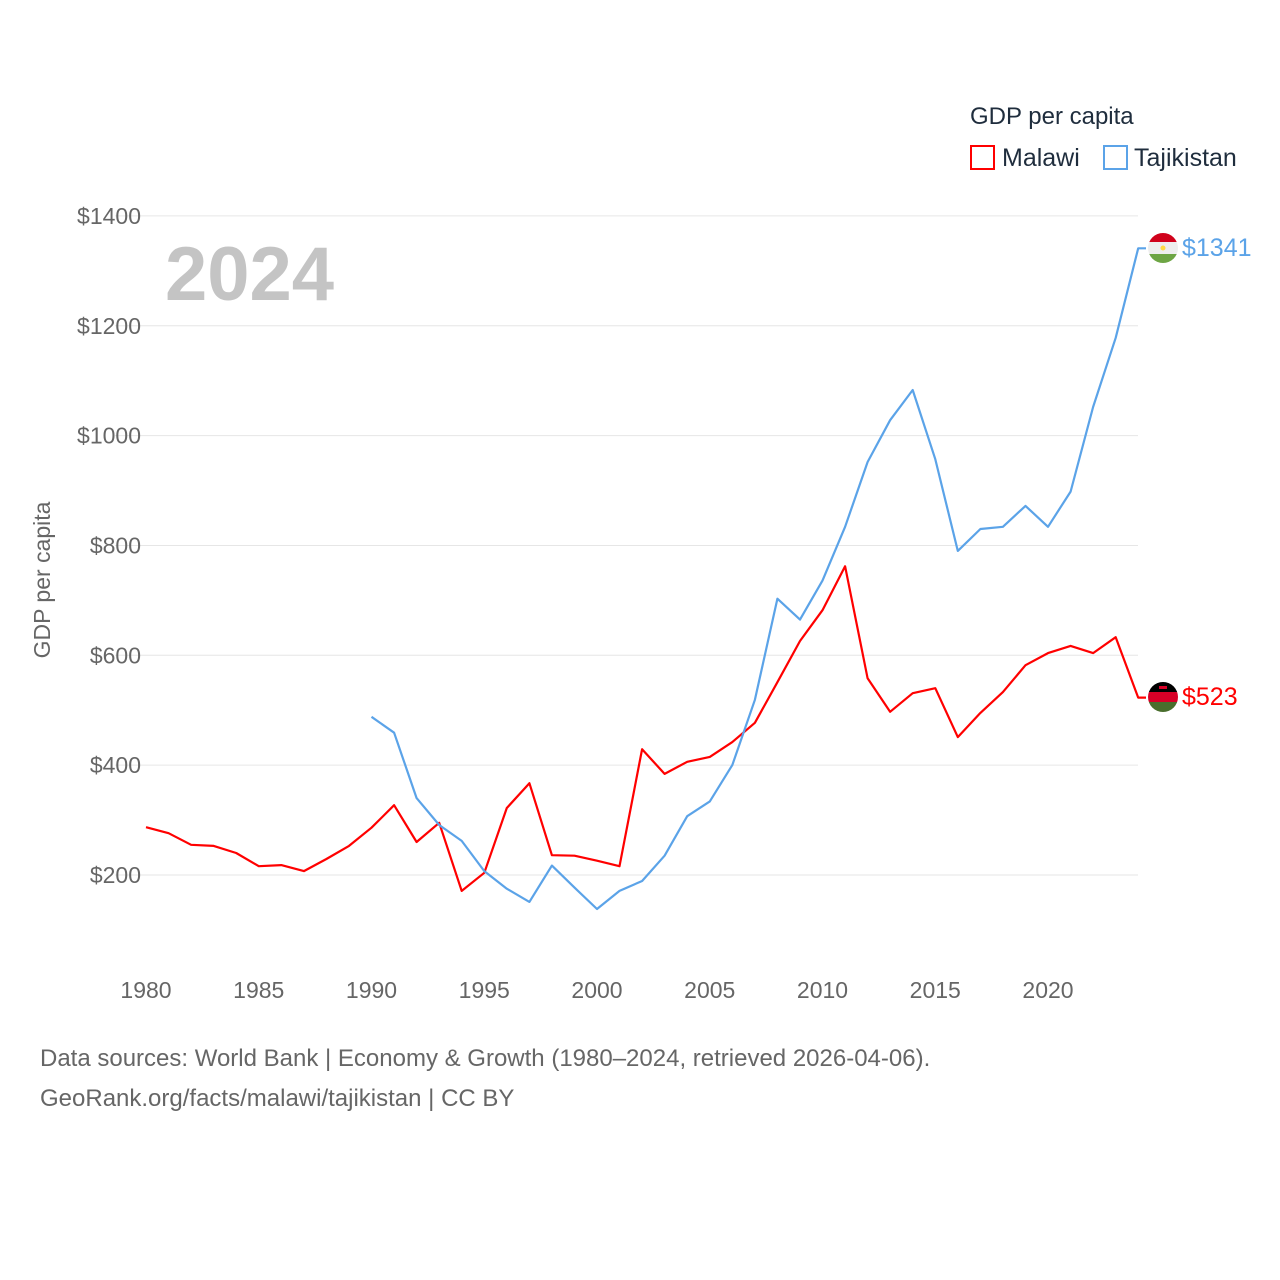 The width and height of the screenshot is (1280, 1280). What do you see at coordinates (982, 157) in the screenshot?
I see `legend-swatch-malawi` at bounding box center [982, 157].